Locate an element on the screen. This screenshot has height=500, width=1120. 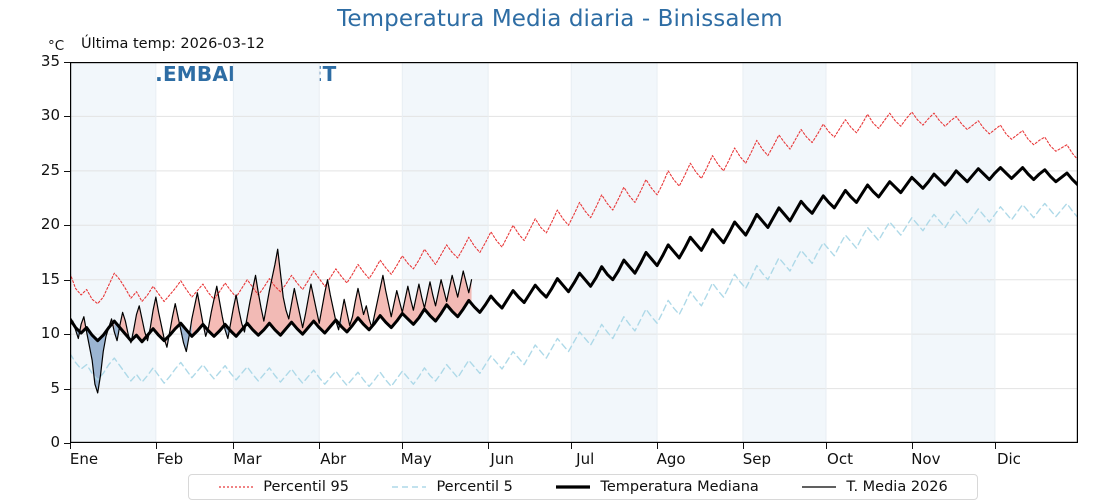
legend-item-percentil-5: Percentil 5 is located at coordinates (452, 487).